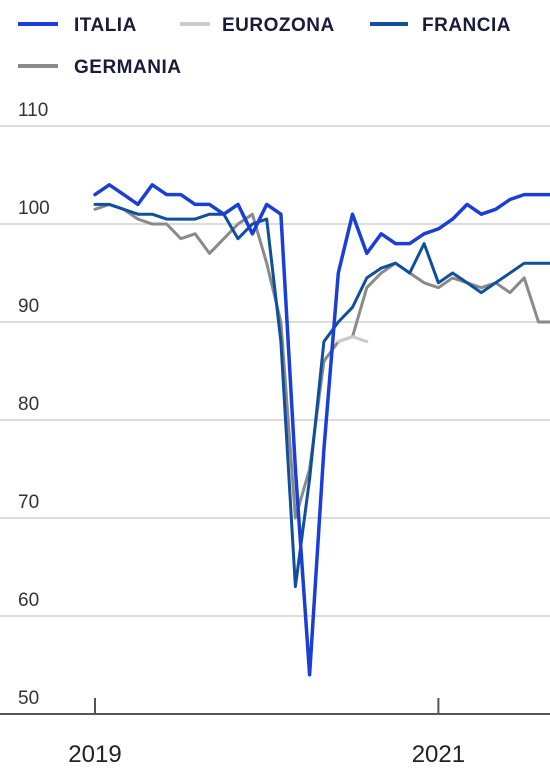  Describe the element at coordinates (28, 600) in the screenshot. I see `y-tick-label-60: 60` at that location.